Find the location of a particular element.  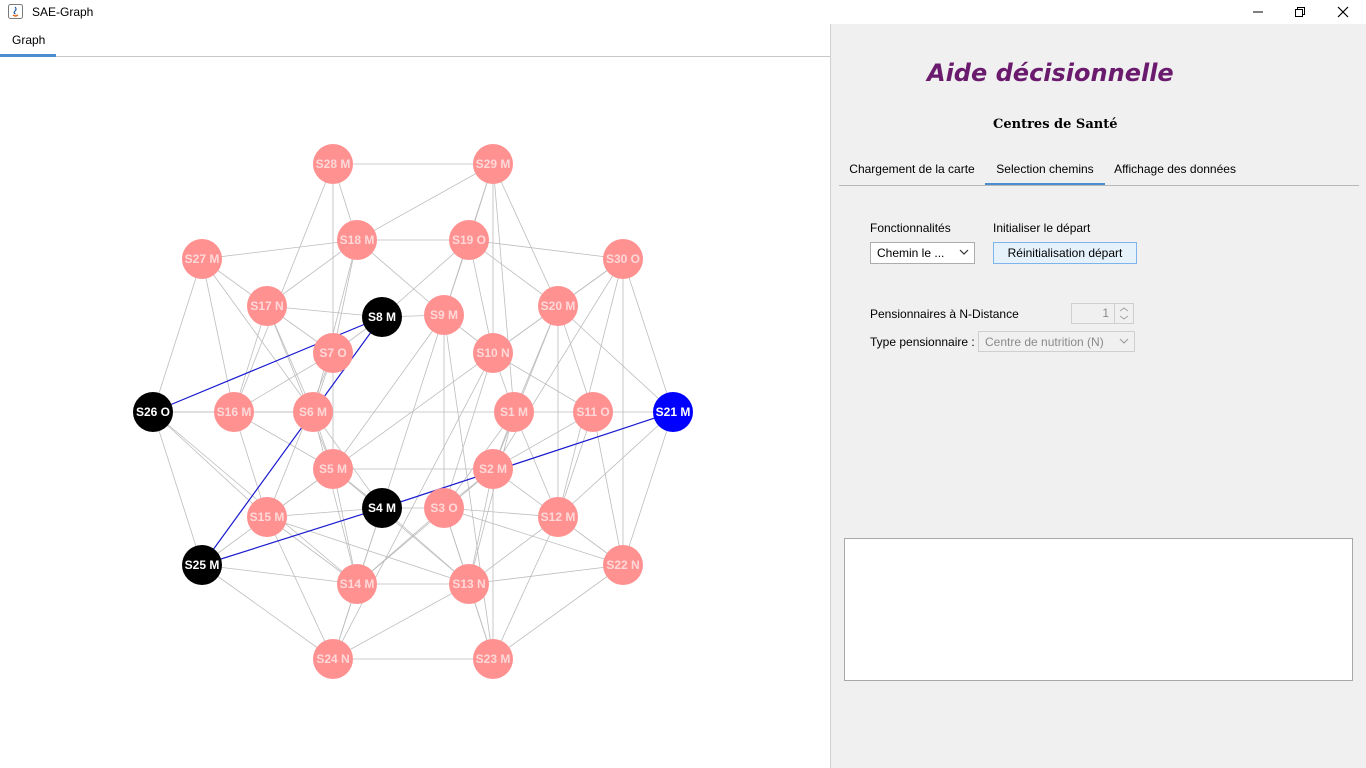

node-s23: S23 M is located at coordinates (493, 659).